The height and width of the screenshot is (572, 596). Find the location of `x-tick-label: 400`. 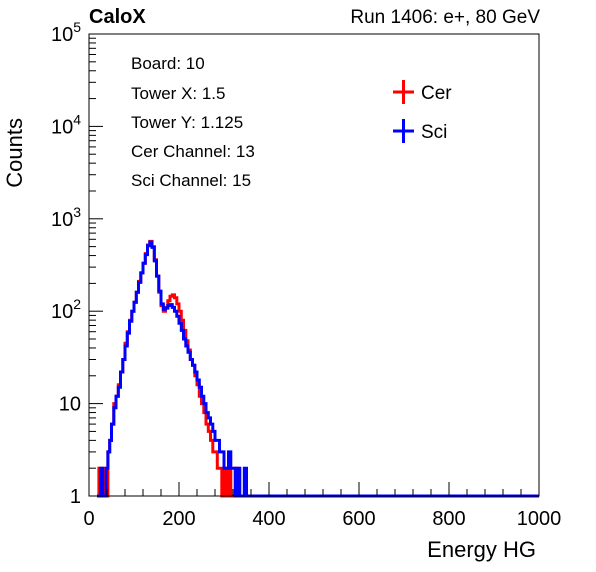

x-tick-label: 400 is located at coordinates (268, 519).